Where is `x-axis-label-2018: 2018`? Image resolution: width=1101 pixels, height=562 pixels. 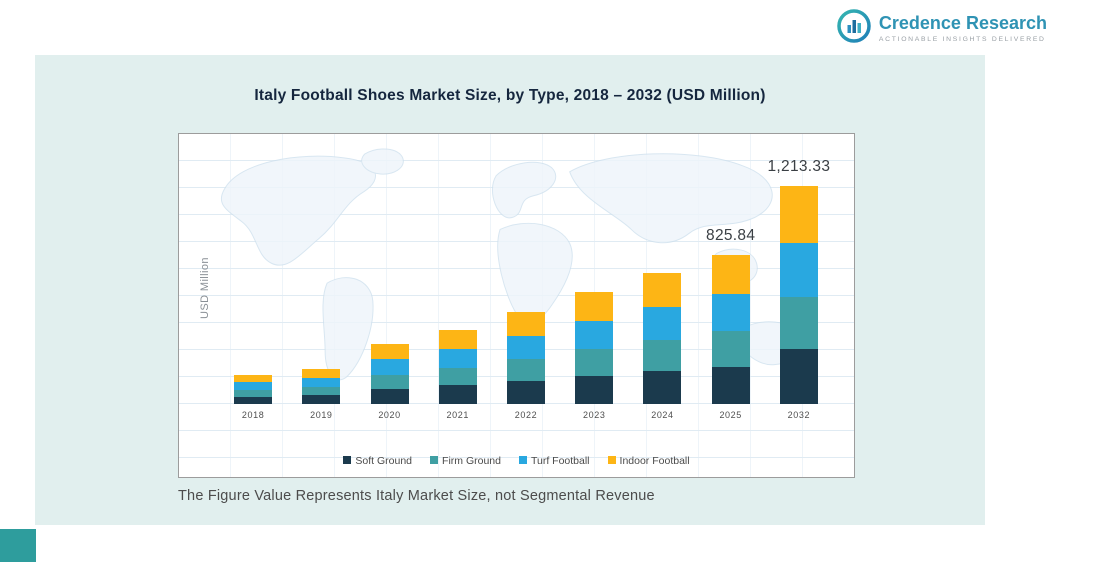 x-axis-label-2018: 2018 is located at coordinates (253, 415).